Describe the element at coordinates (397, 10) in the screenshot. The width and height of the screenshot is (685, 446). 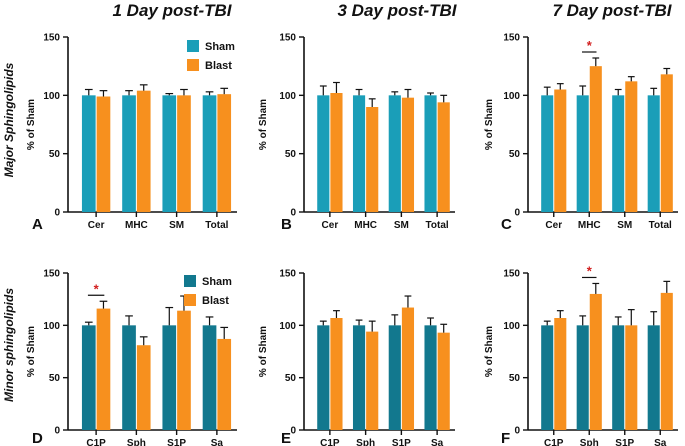
I see `column-title-3-day: 3 Day post-TBI` at that location.